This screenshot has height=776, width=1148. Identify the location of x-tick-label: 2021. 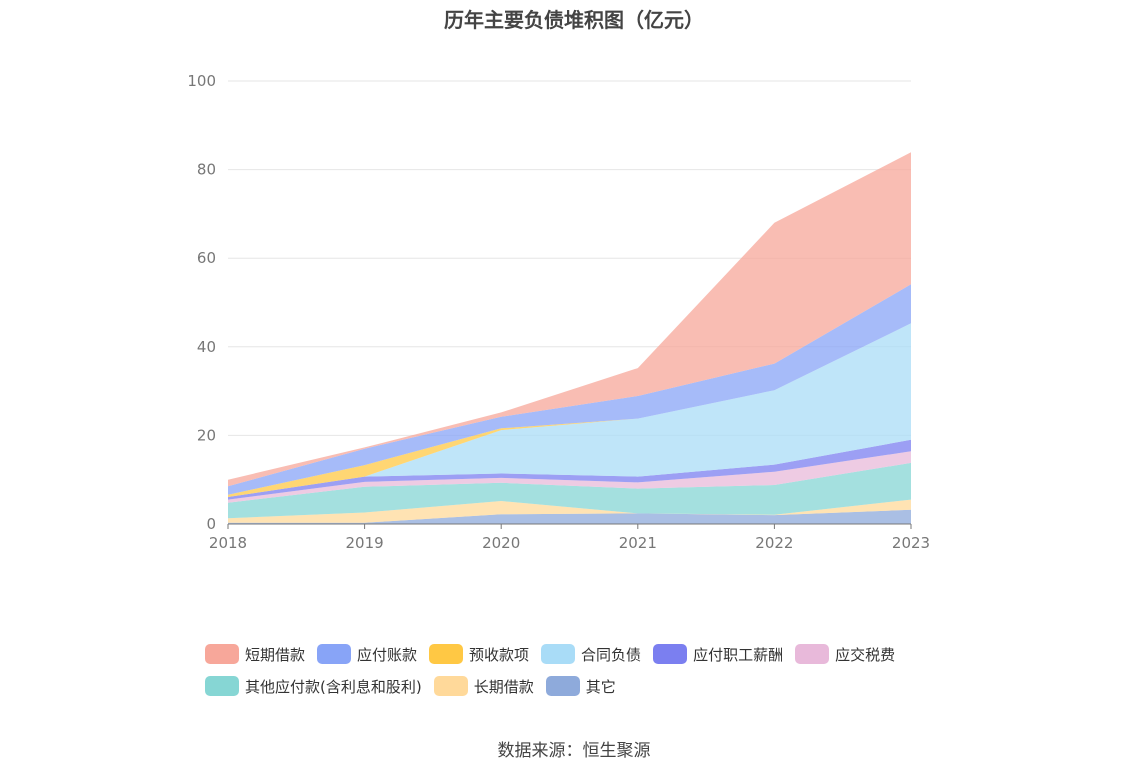
(638, 543).